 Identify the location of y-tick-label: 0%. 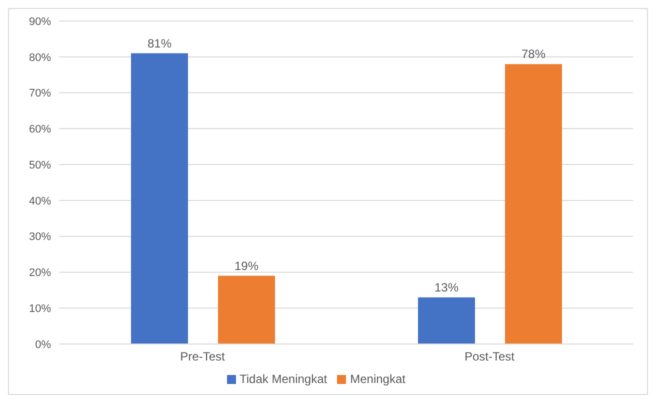
(43, 344).